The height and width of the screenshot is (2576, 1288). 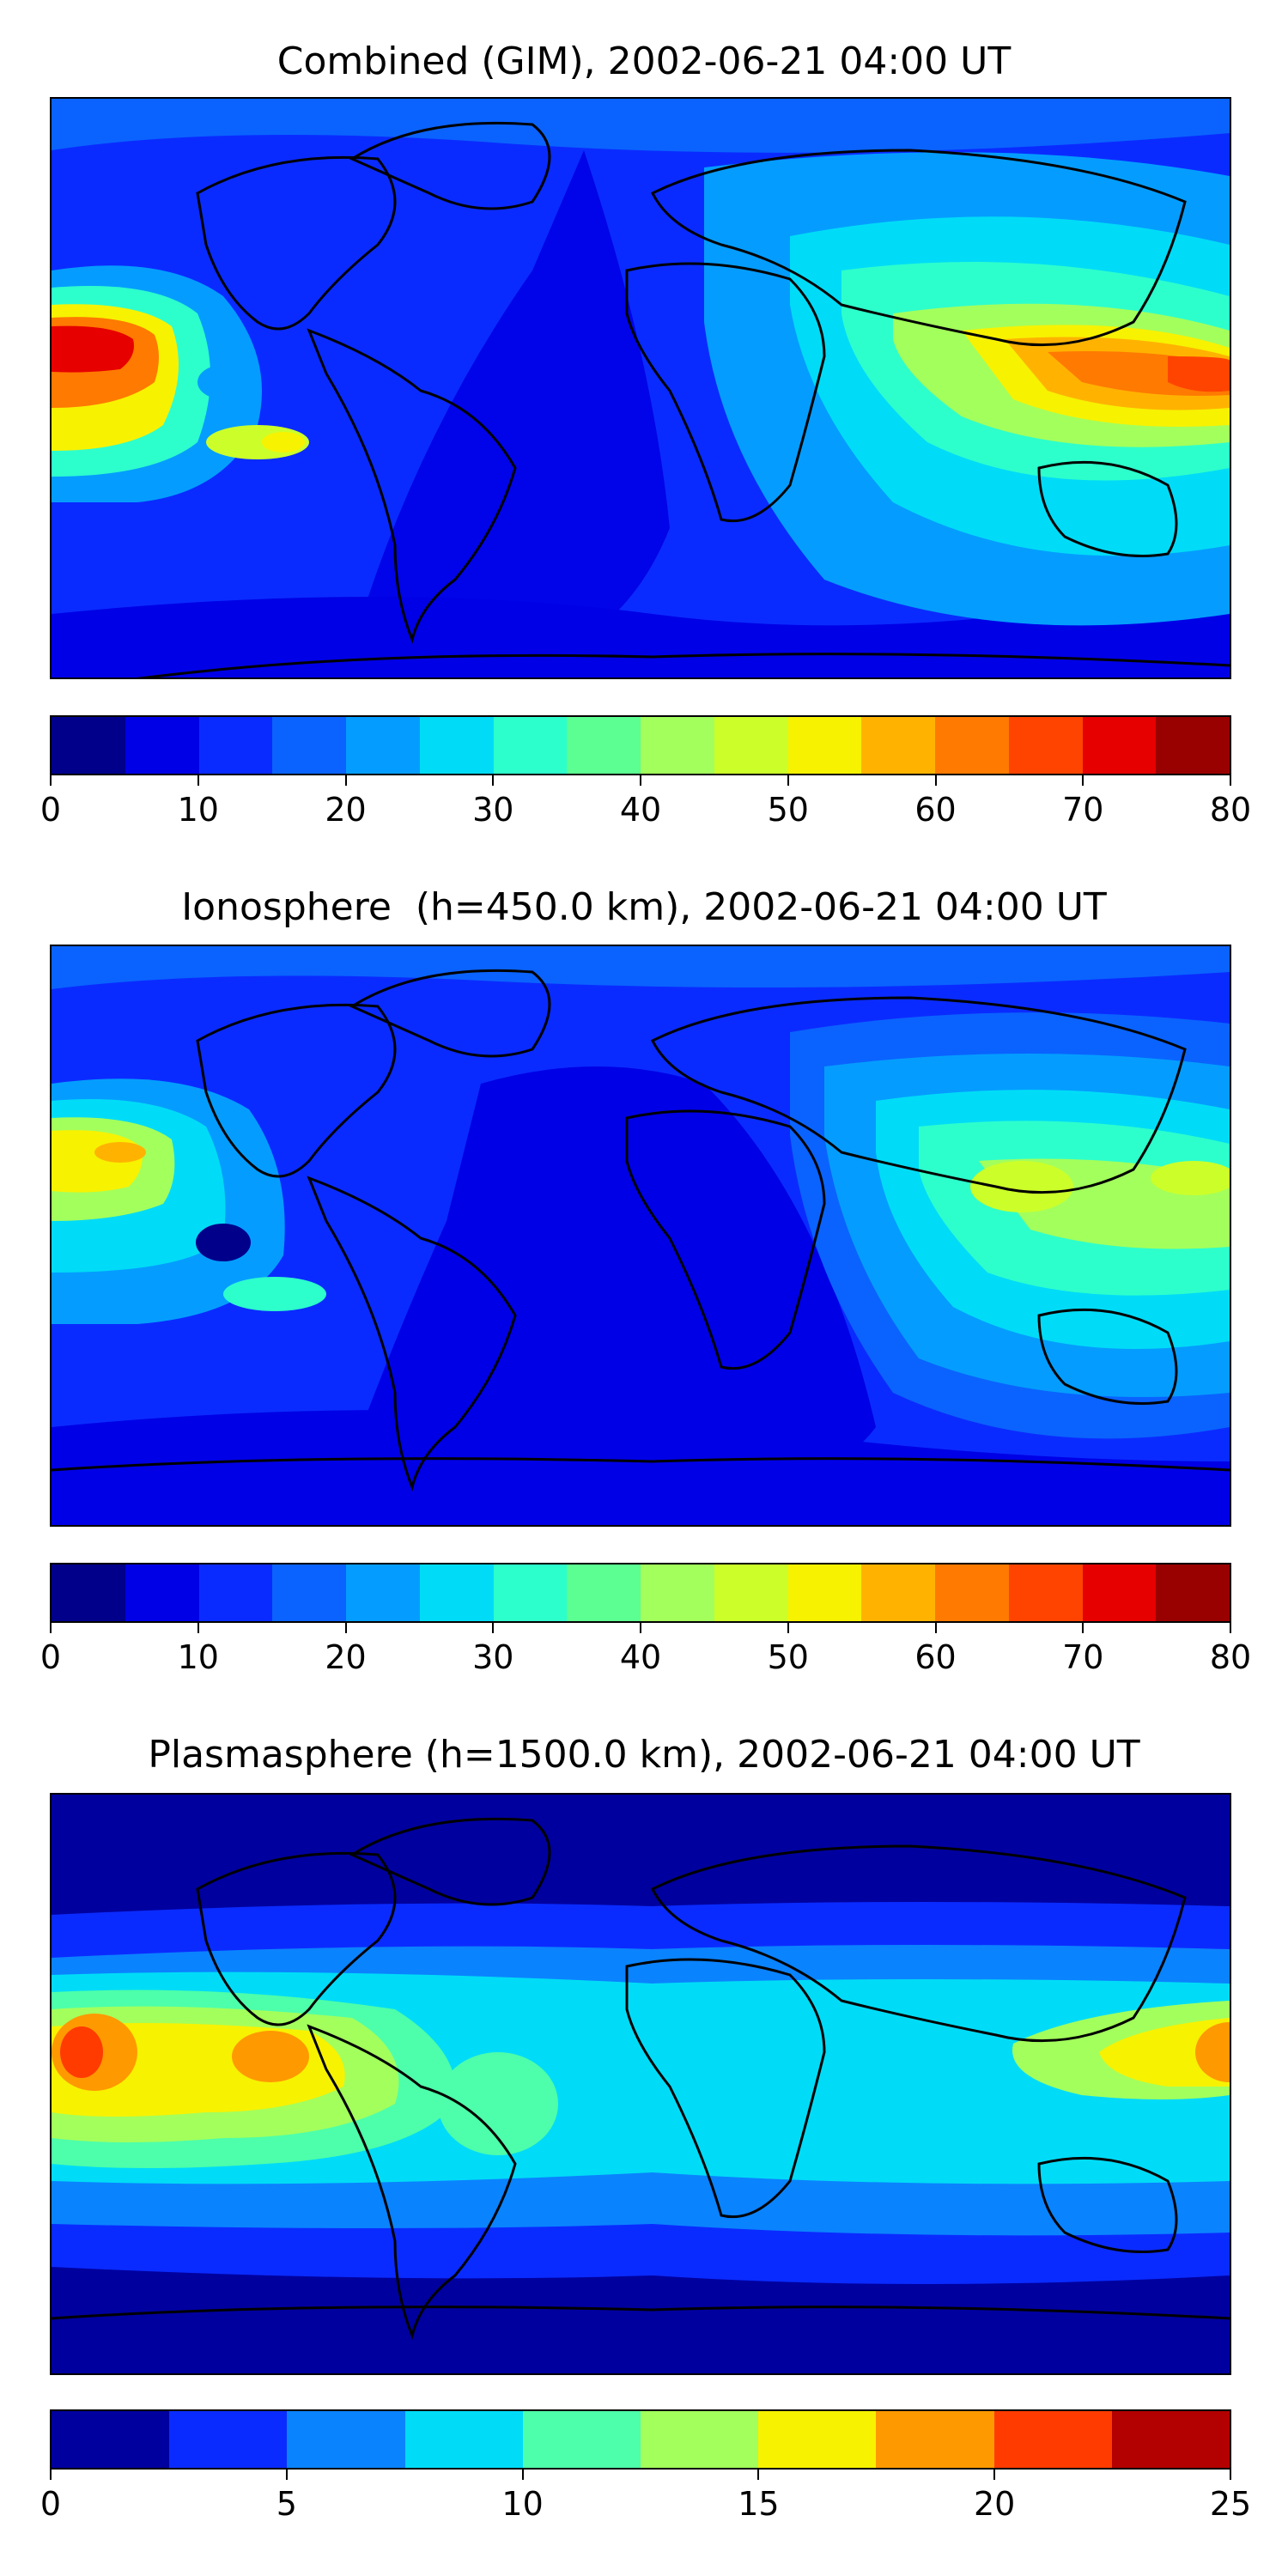 I want to click on plasmasphere-colorbar, so click(x=640, y=2440).